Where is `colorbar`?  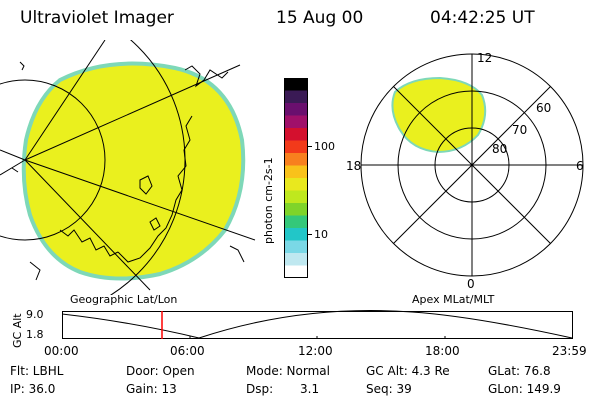 colorbar is located at coordinates (296, 178).